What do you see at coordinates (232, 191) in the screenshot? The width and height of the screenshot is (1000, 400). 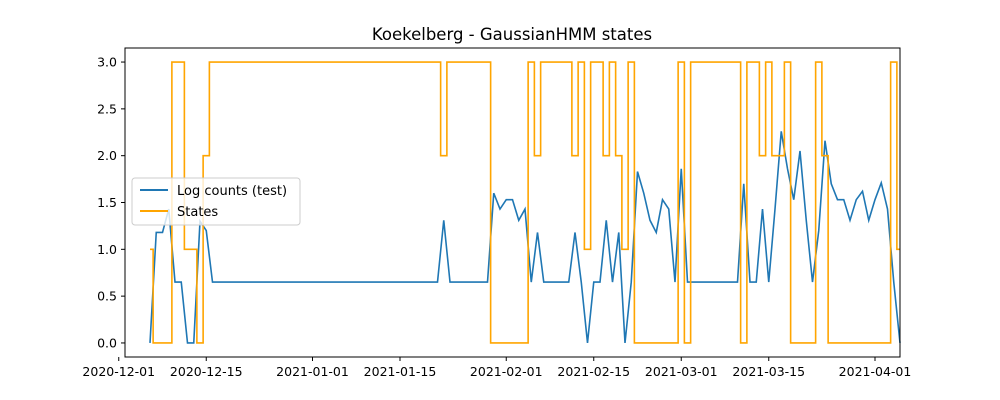 I see `legend-label-log-counts: Log counts (test)` at bounding box center [232, 191].